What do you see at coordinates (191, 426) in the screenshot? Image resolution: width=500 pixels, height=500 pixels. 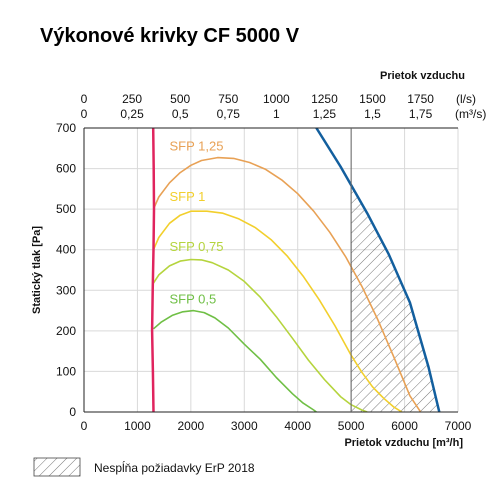 I see `x-tick-label: 2000` at bounding box center [191, 426].